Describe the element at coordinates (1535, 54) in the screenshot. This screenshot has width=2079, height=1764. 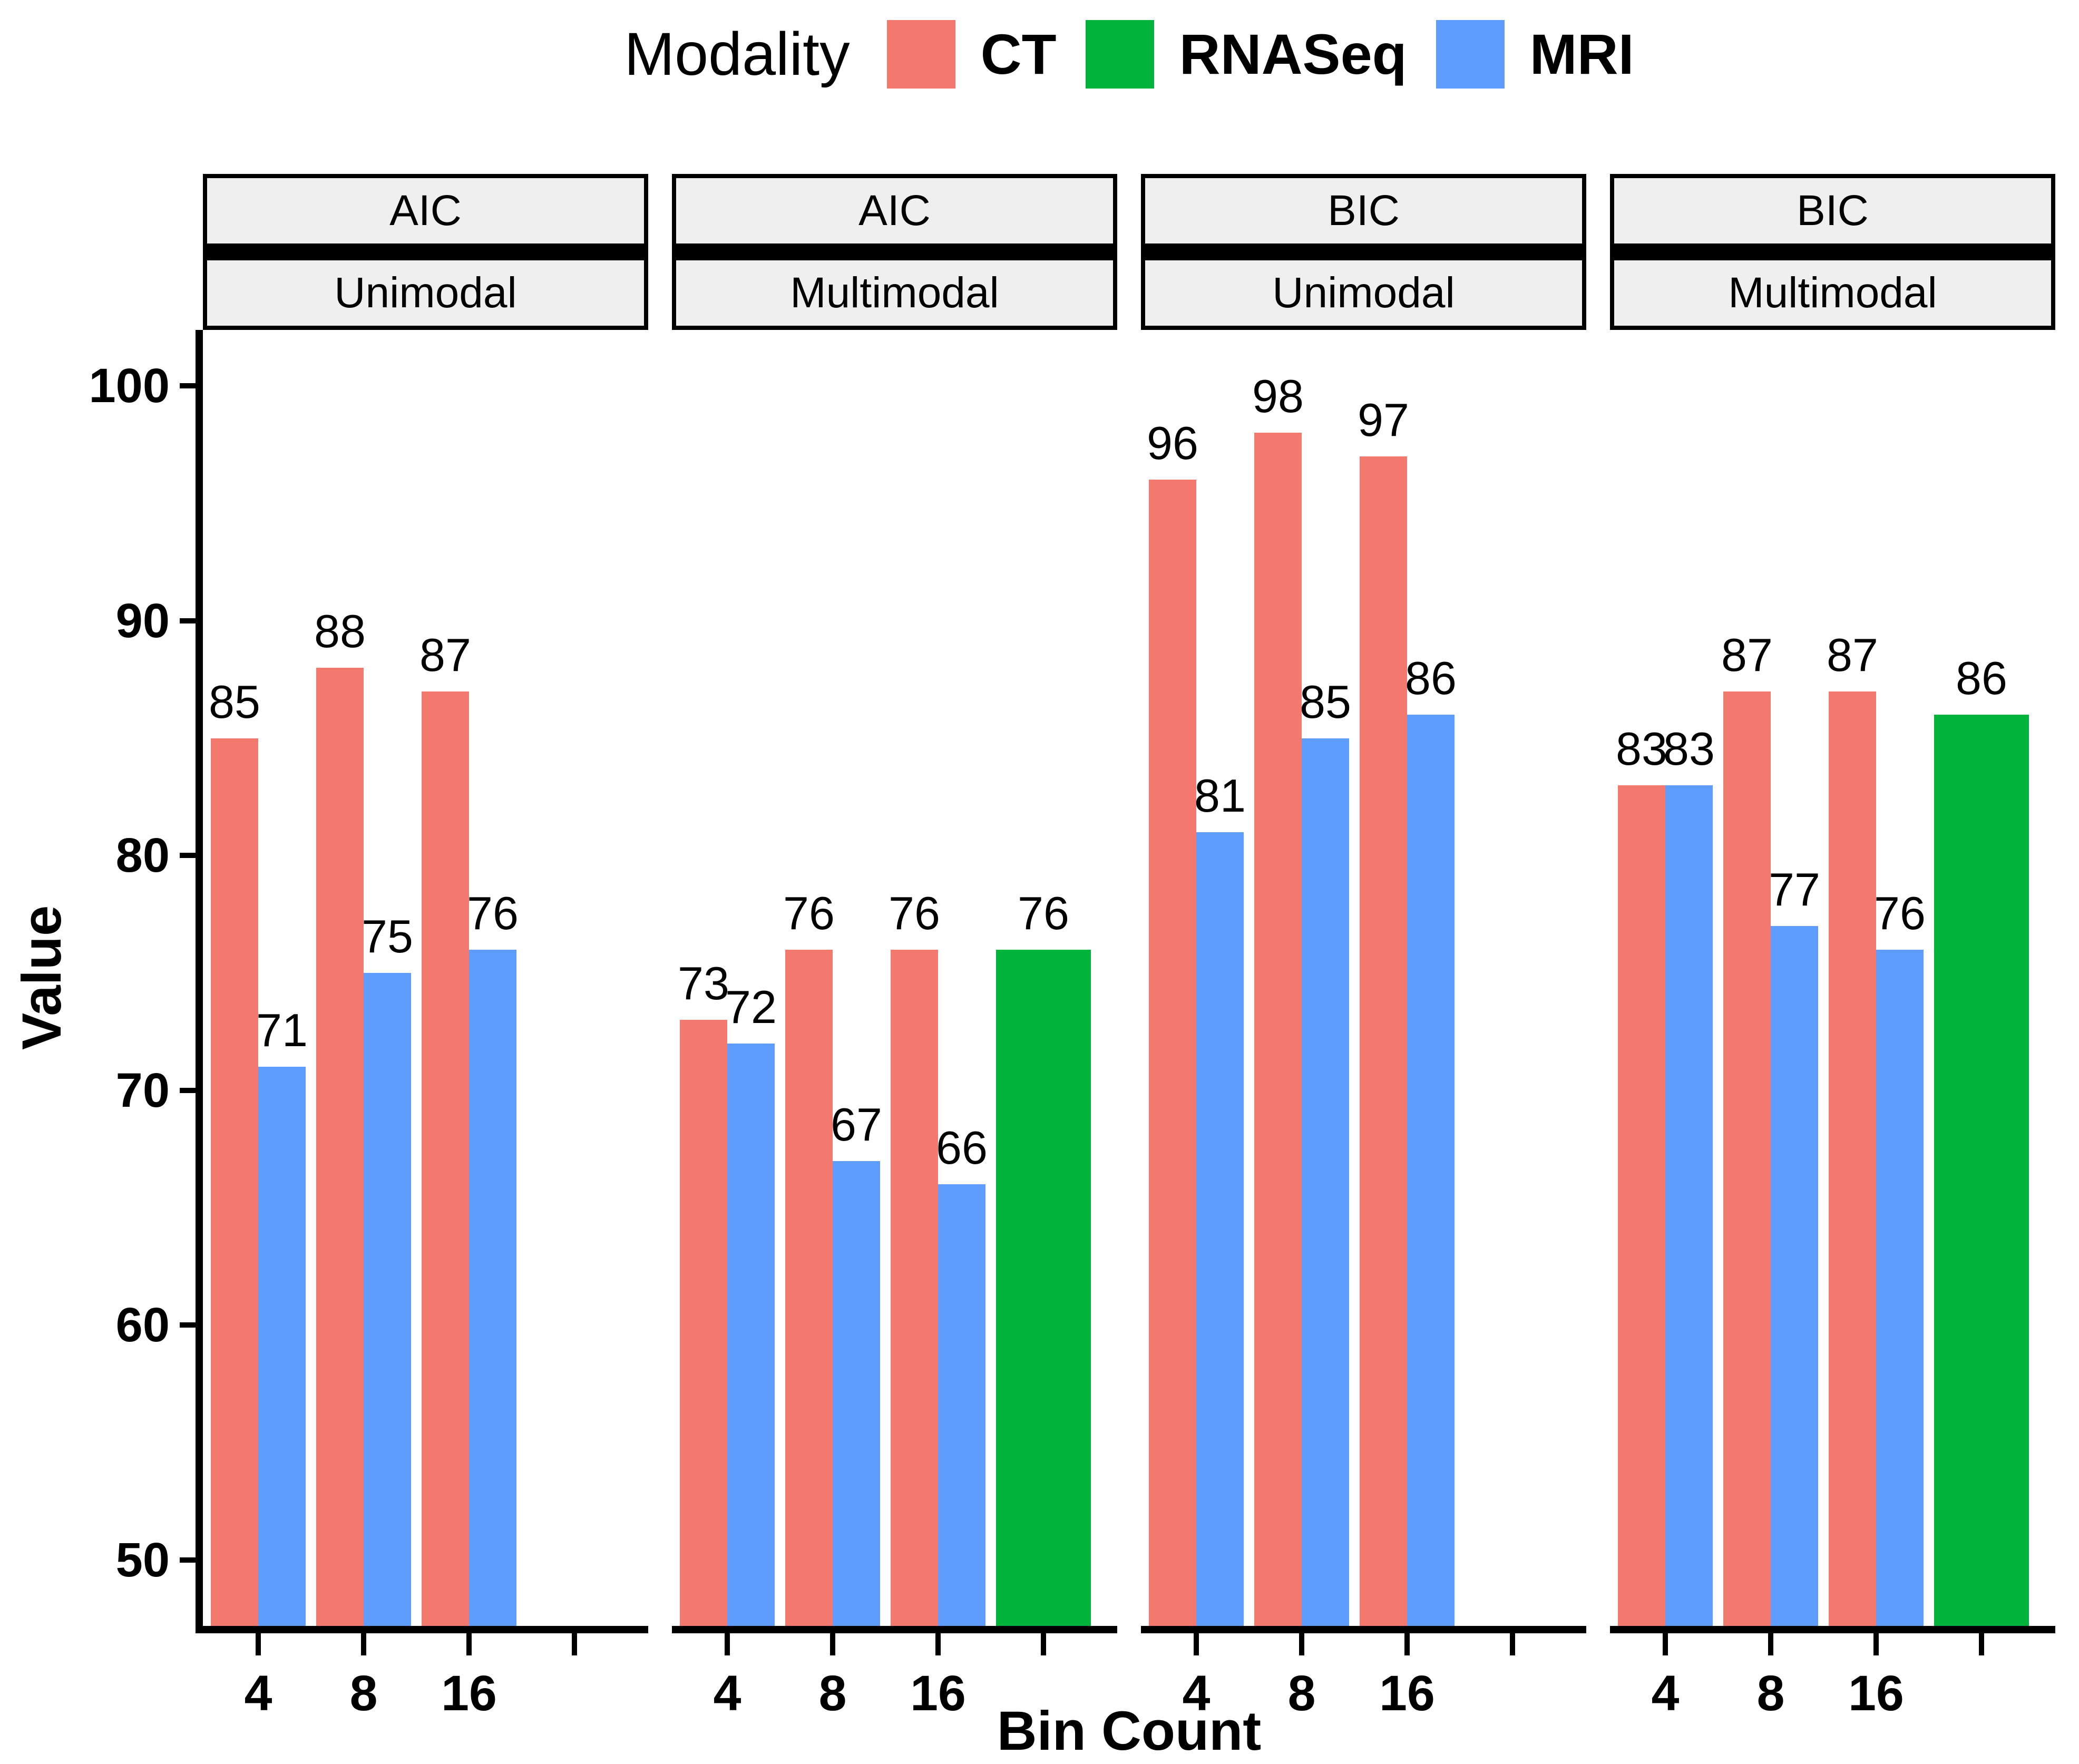
I see `legend-item-mri: MRI` at that location.